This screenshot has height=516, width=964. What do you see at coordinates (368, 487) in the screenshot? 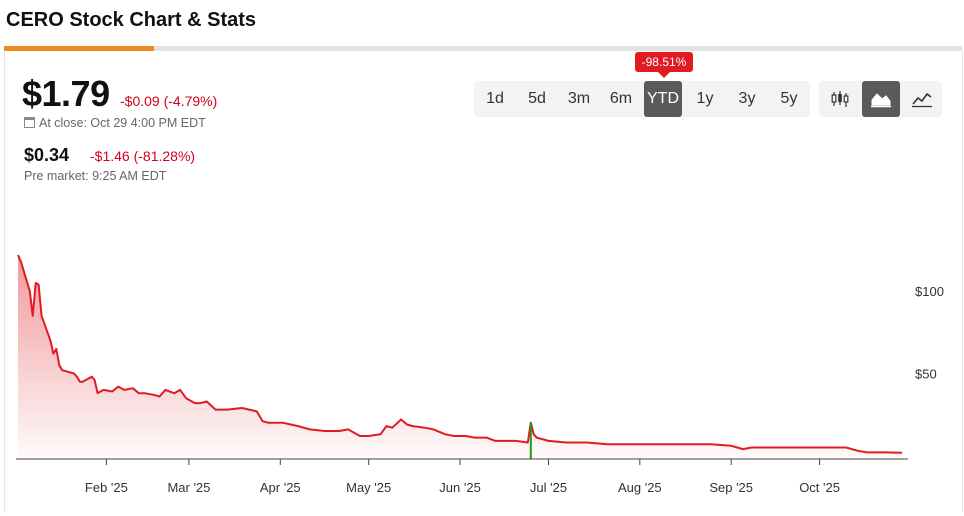
I see `x-tick-label: May '25` at bounding box center [368, 487].